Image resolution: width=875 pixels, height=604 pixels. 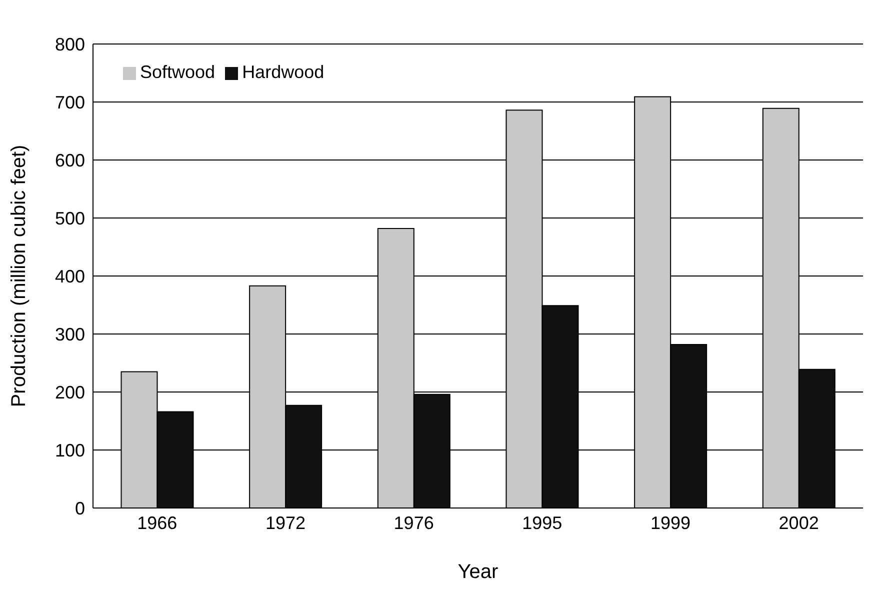 I want to click on y-axis-title: Production (million cubic feet), so click(x=19, y=276).